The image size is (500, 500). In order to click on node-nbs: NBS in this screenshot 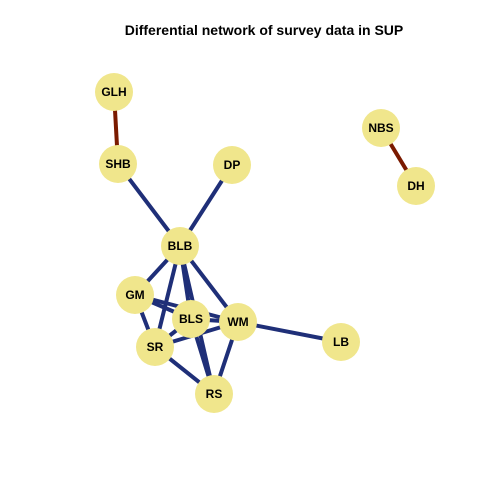, I will do `click(381, 128)`.